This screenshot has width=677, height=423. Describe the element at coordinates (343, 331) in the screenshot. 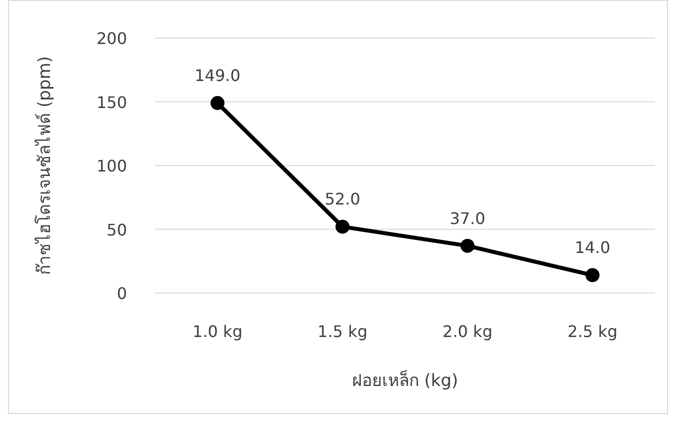

I see `x-tick-label: 1.5 kg` at that location.